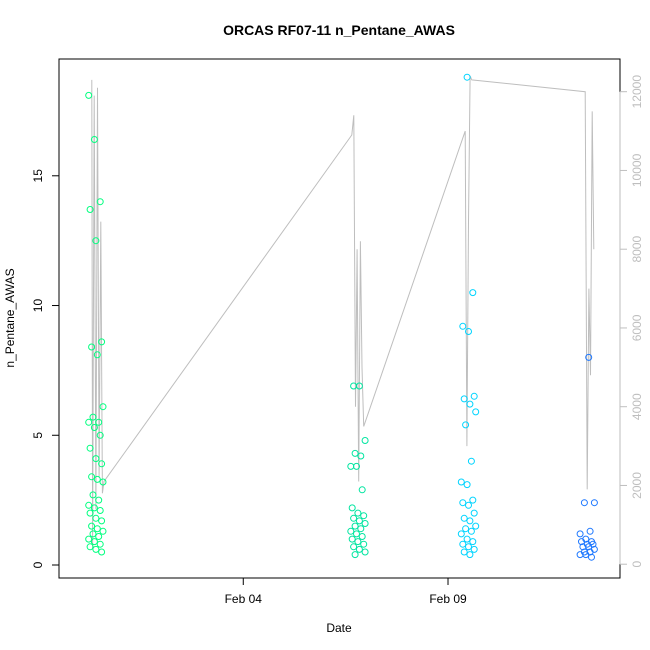  Describe the element at coordinates (38, 176) in the screenshot. I see `y-tick-label: 15` at that location.